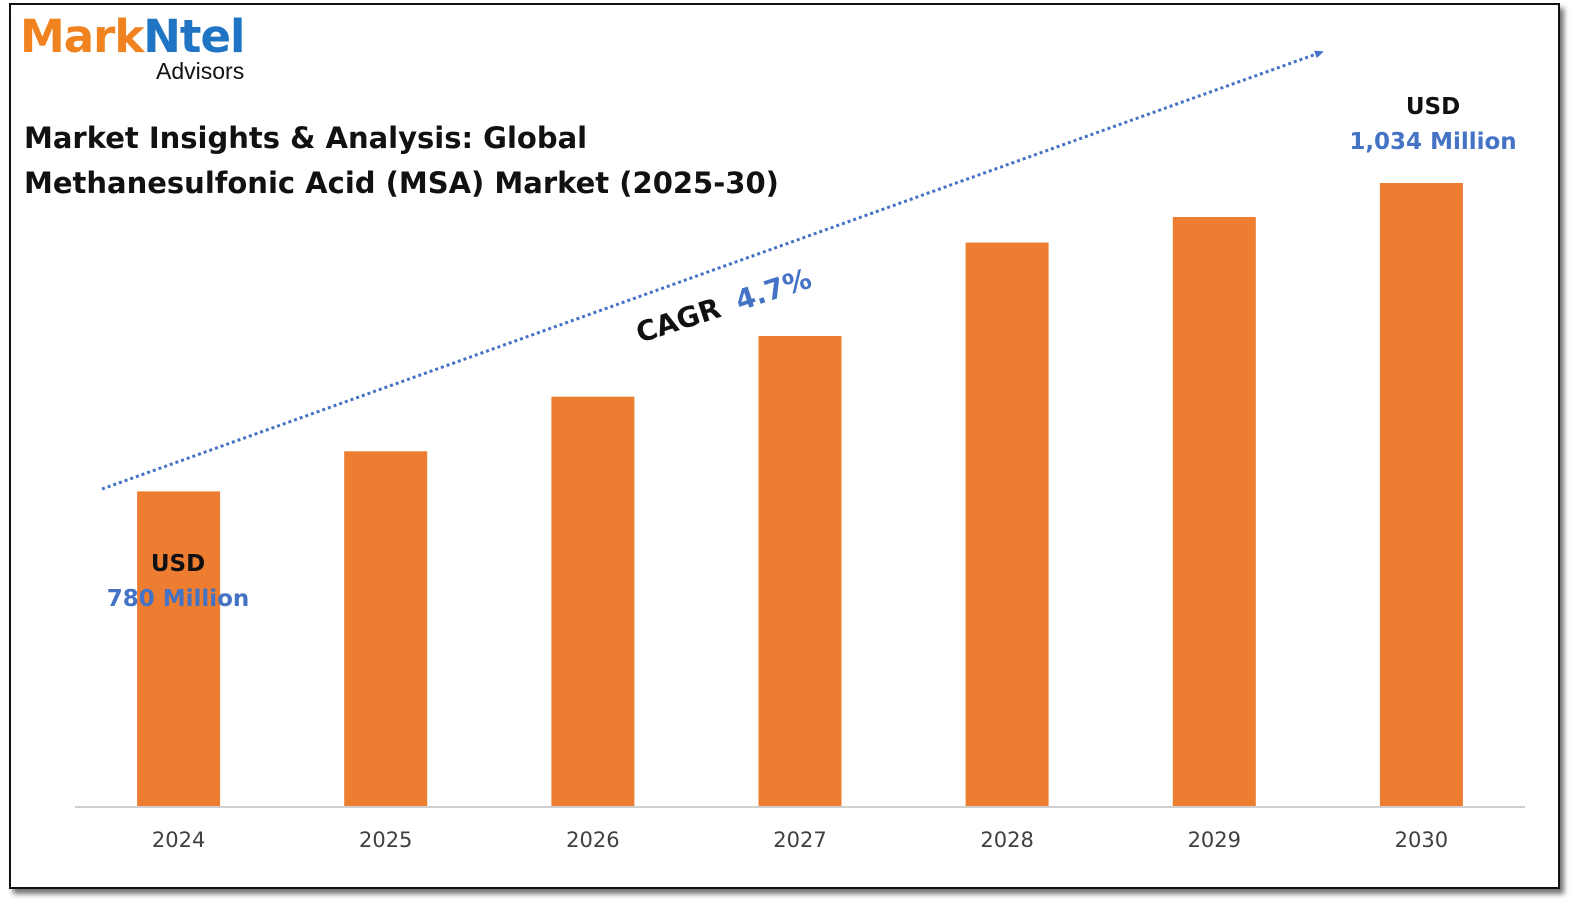 The width and height of the screenshot is (1575, 907). What do you see at coordinates (385, 840) in the screenshot?
I see `x-tick-label-2025: 2025` at bounding box center [385, 840].